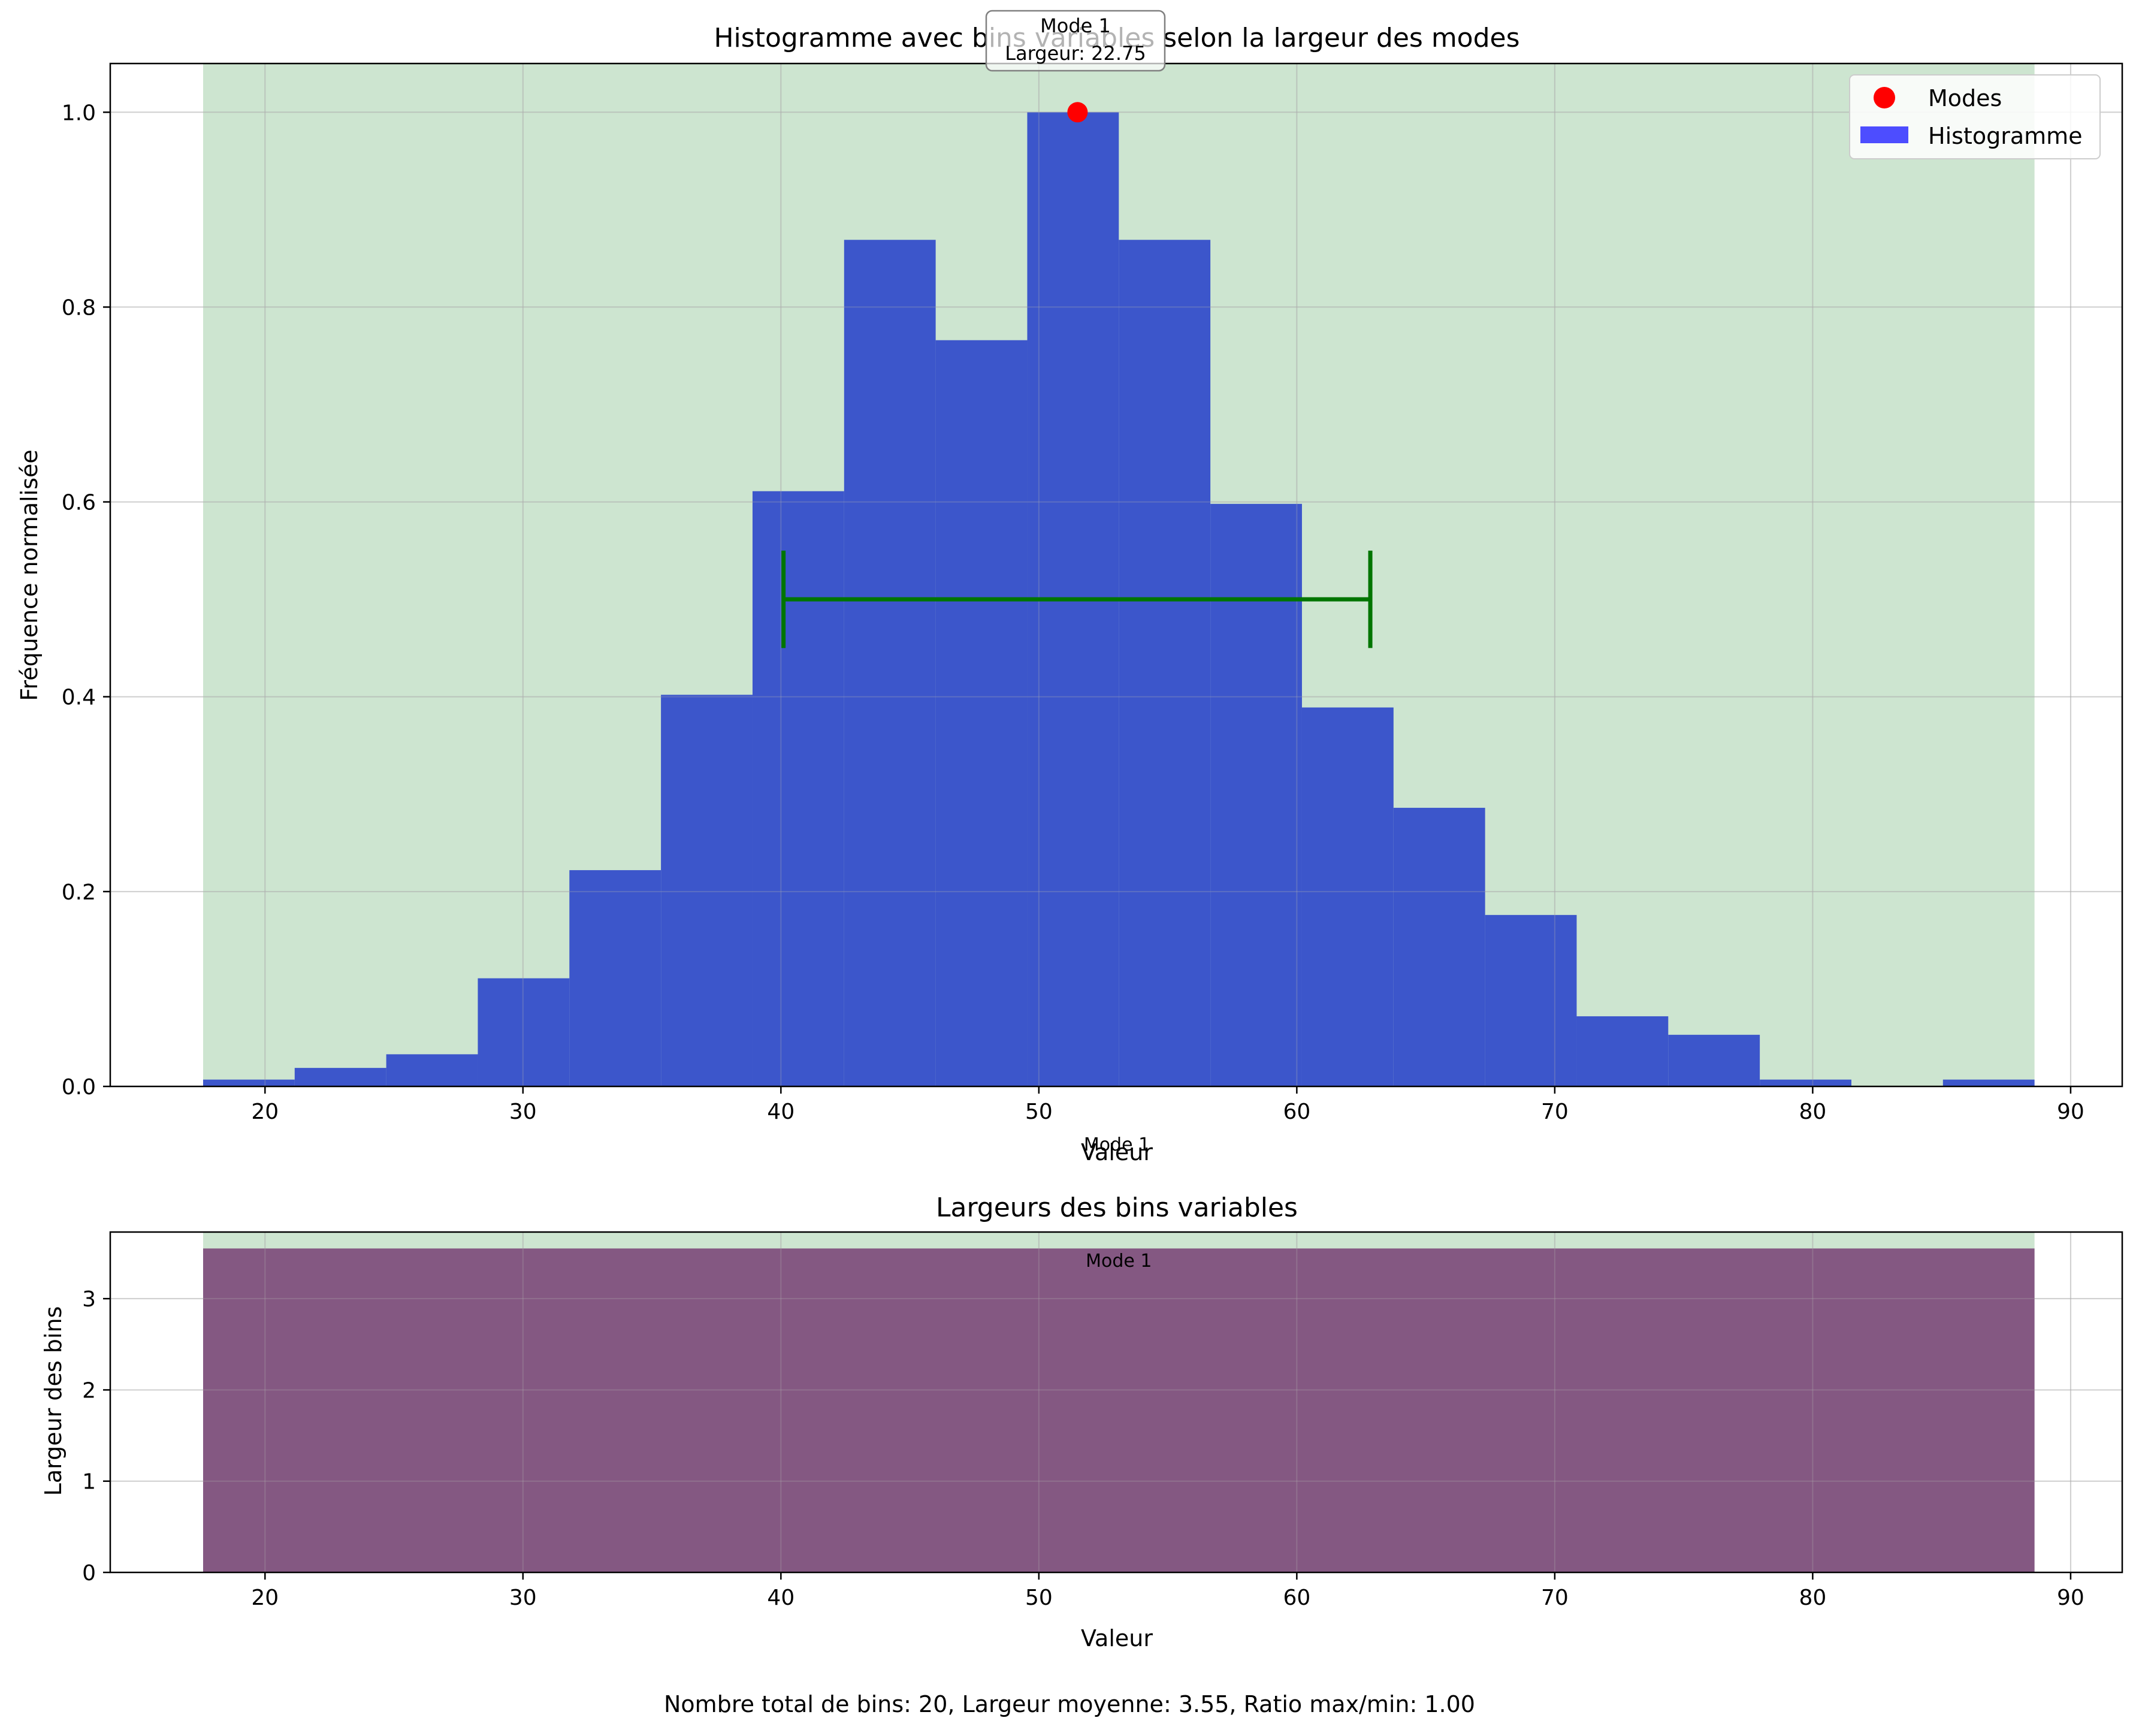 The height and width of the screenshot is (1736, 2139). Describe the element at coordinates (79, 503) in the screenshot. I see `y-tick-label: 0.6` at that location.